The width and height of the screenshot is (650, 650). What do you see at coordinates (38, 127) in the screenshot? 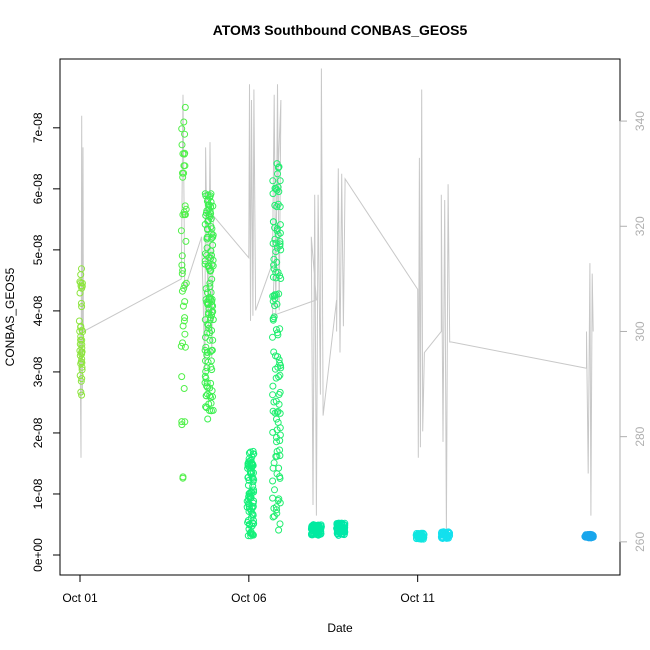
I see `y-tick-label: 7e-08` at bounding box center [38, 127].